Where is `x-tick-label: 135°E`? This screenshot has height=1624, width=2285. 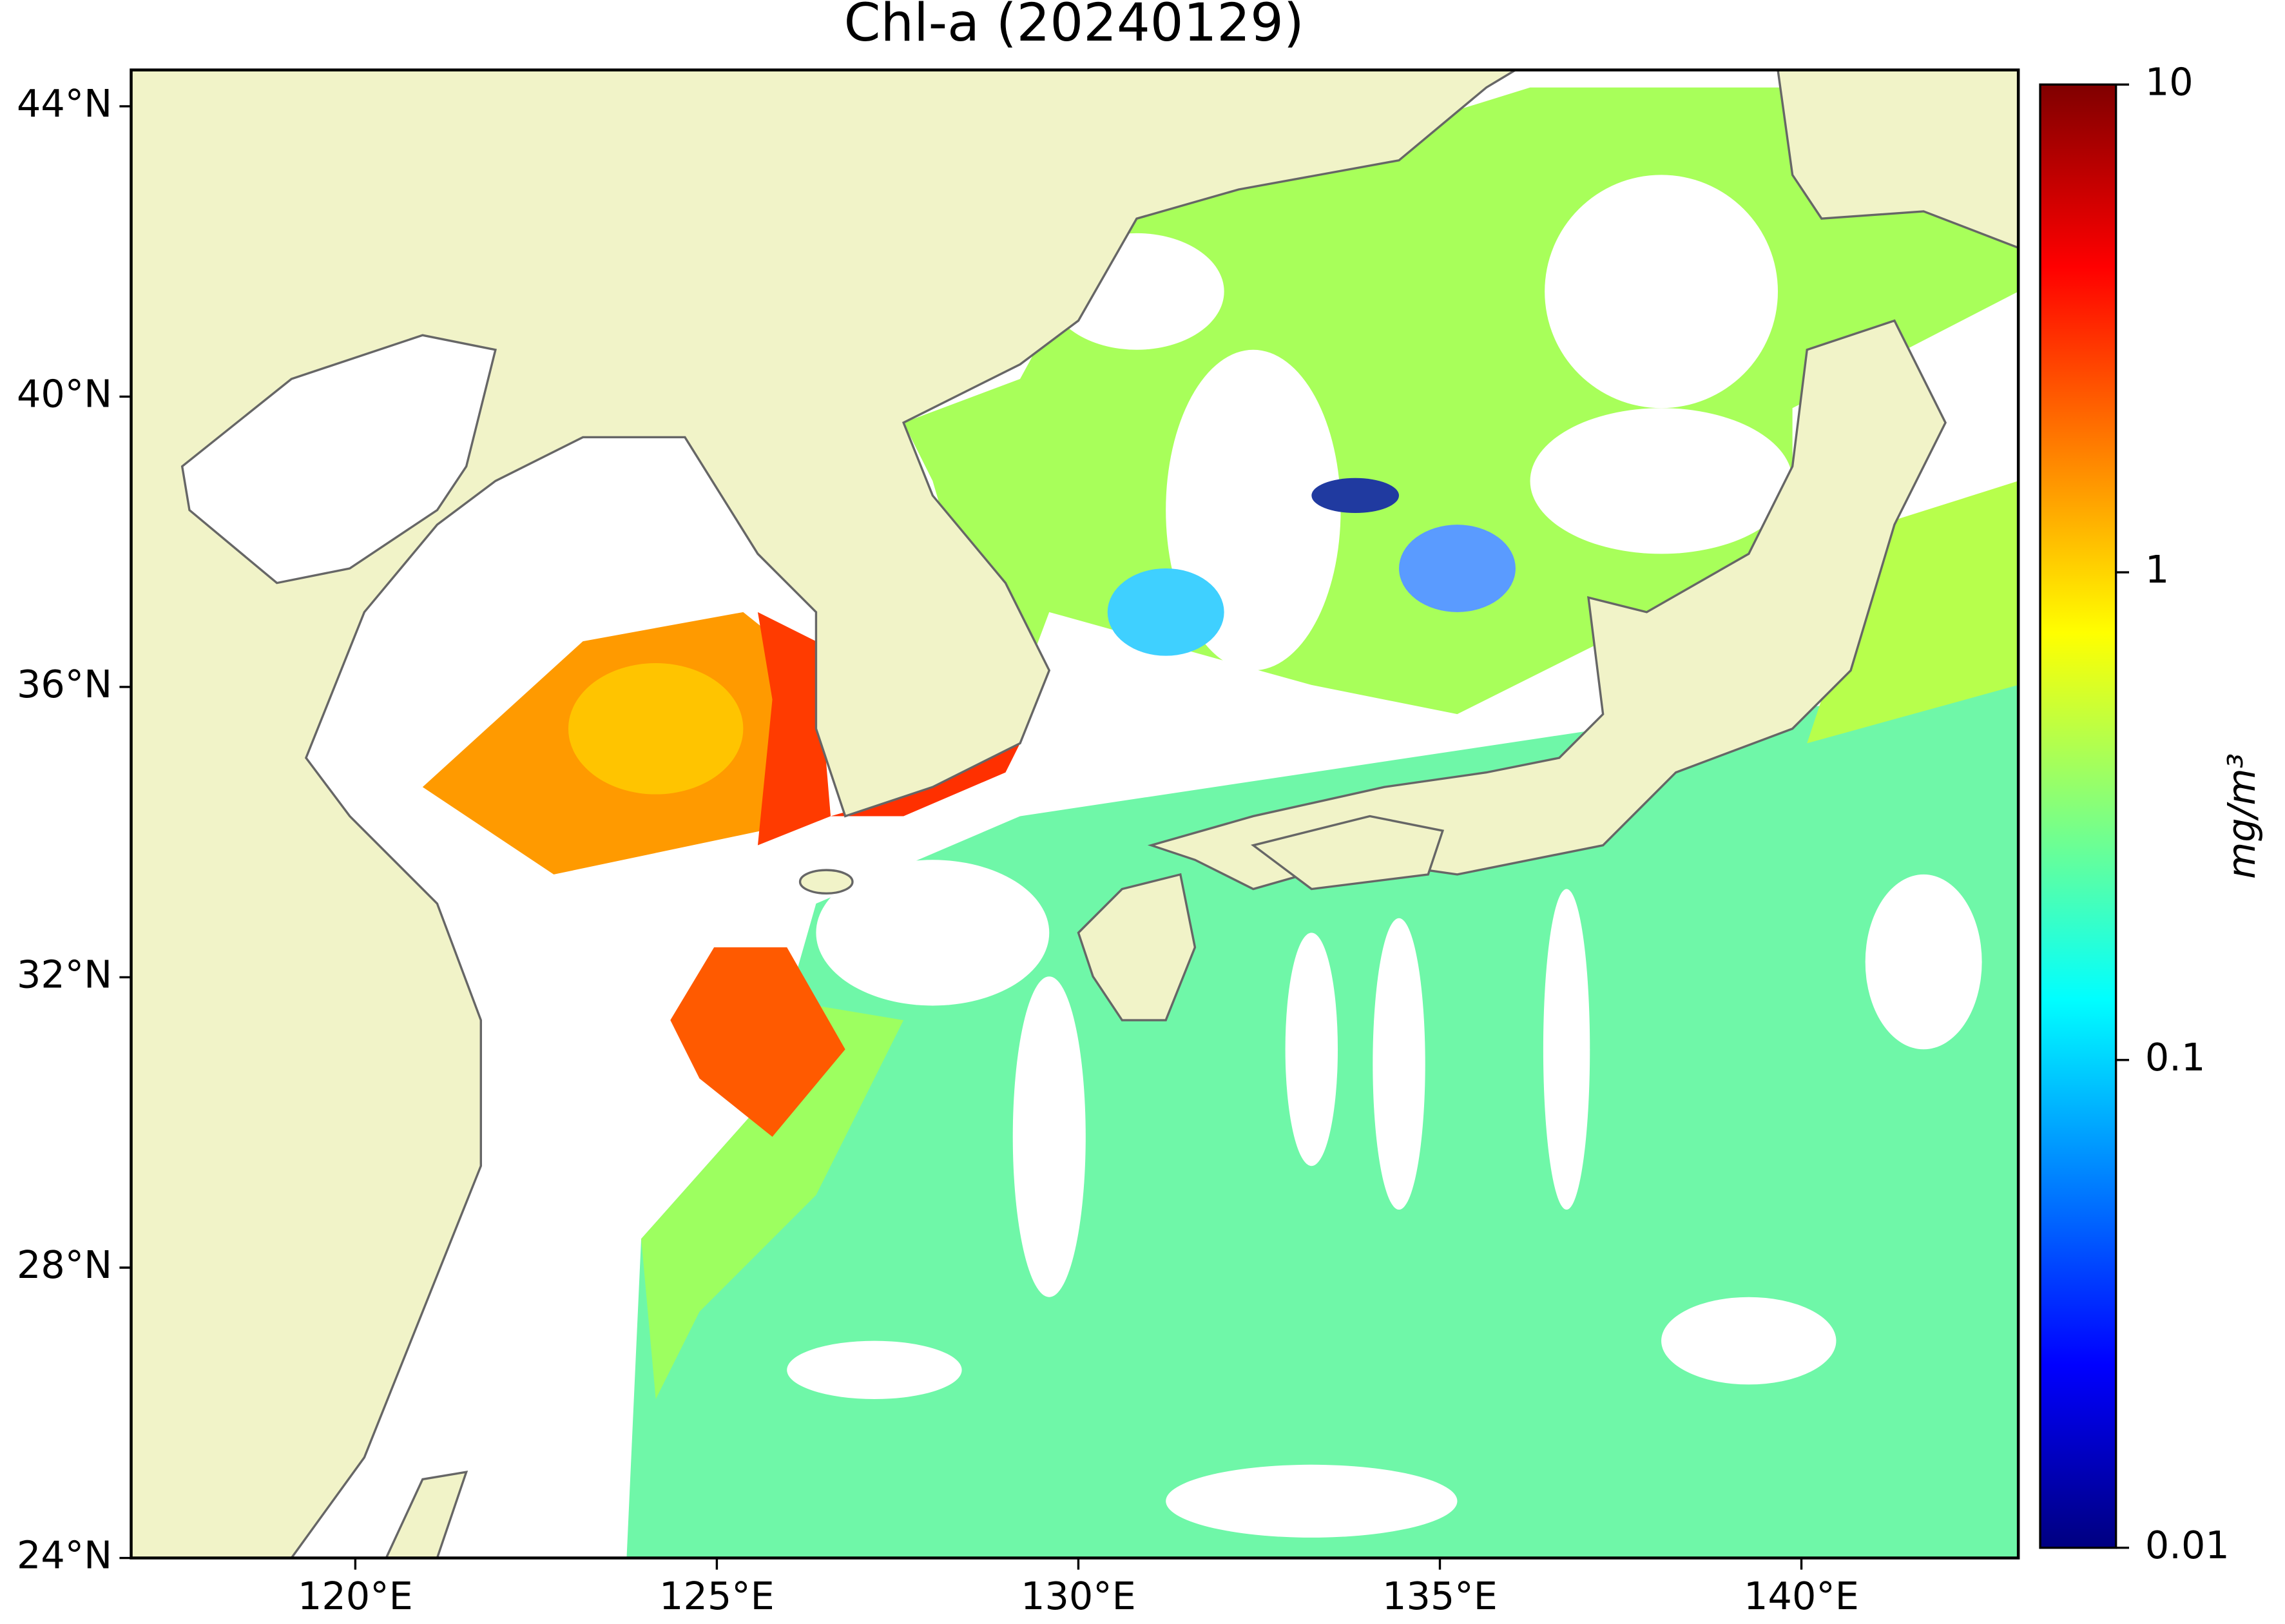 x-tick-label: 135°E is located at coordinates (1440, 1596).